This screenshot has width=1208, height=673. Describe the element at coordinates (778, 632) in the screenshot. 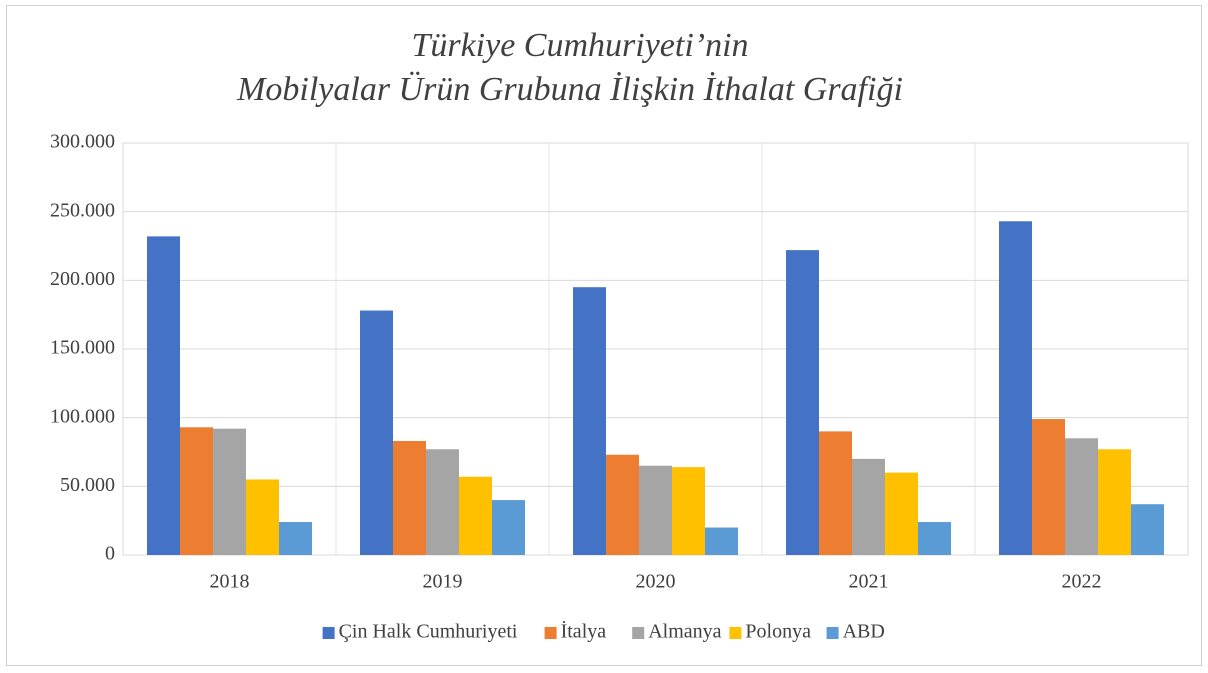

I see `legend-label: Polonya` at that location.